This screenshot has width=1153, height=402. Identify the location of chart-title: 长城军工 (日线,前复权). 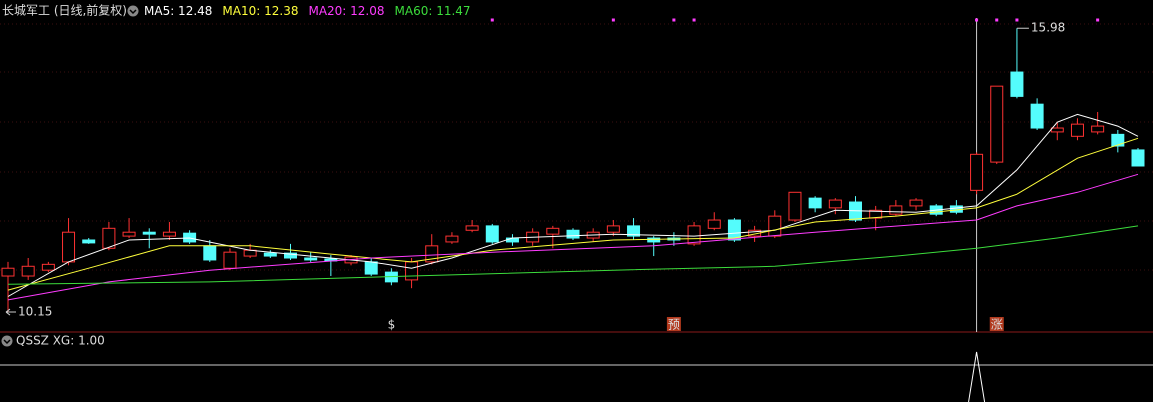
(64, 10).